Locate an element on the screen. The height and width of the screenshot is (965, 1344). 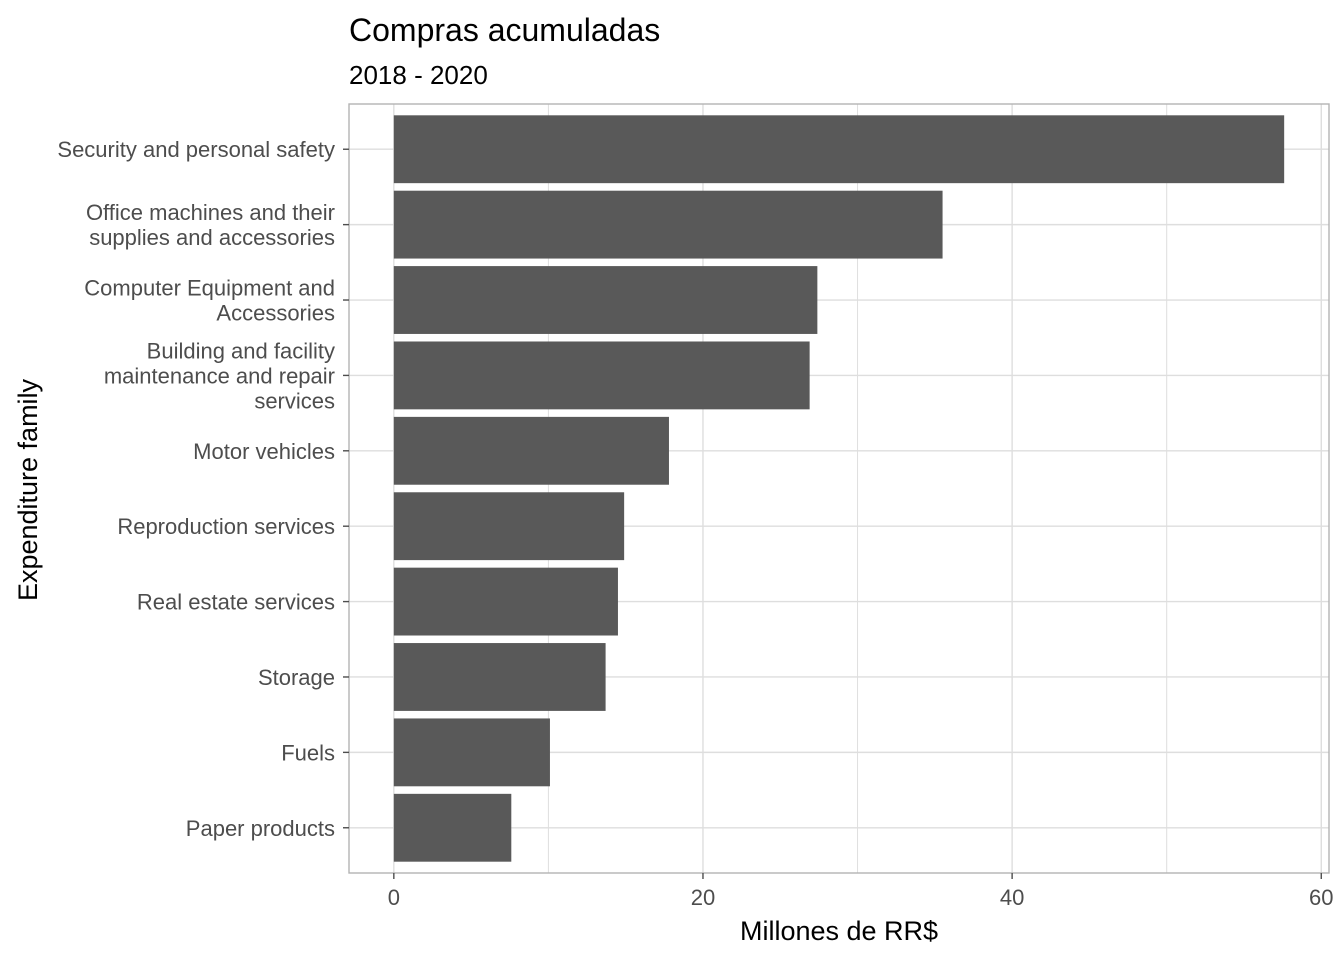
y-tick-label-line: Real estate services is located at coordinates (236, 602).